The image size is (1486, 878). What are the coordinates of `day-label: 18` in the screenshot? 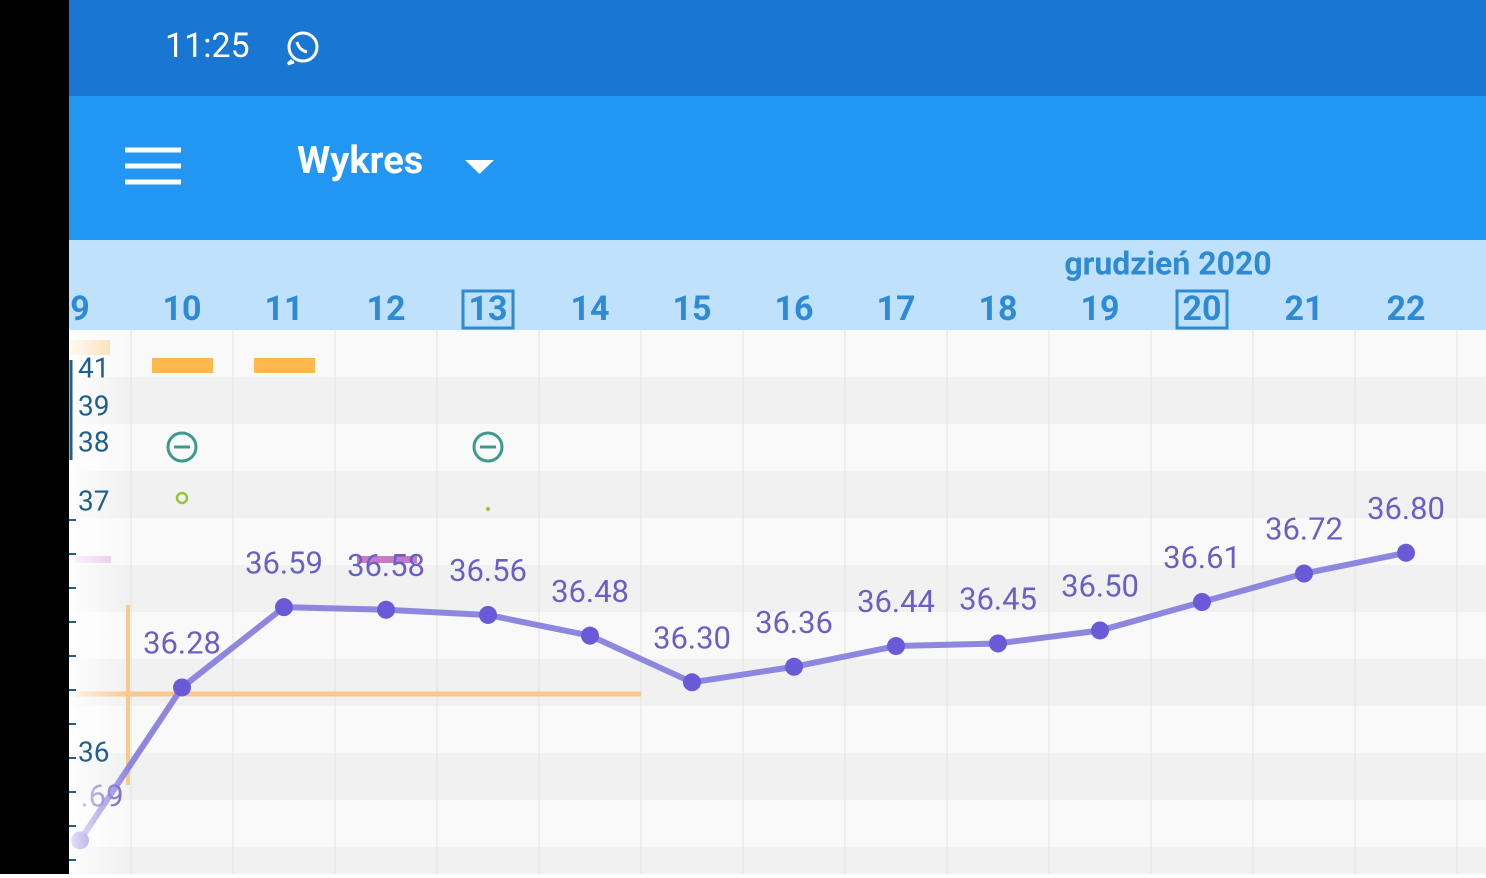 It's located at (997, 309).